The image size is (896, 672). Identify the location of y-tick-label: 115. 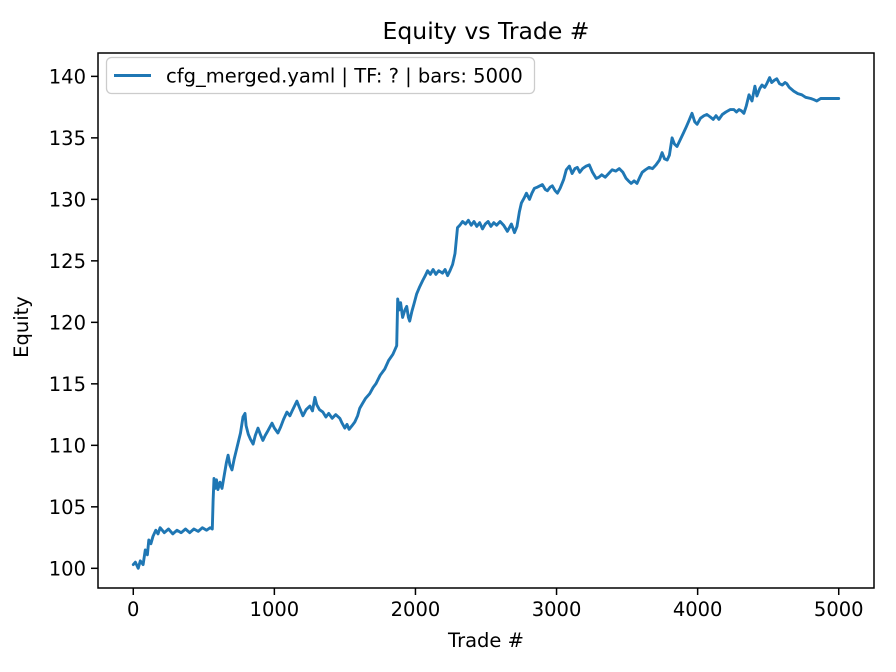
(67, 384).